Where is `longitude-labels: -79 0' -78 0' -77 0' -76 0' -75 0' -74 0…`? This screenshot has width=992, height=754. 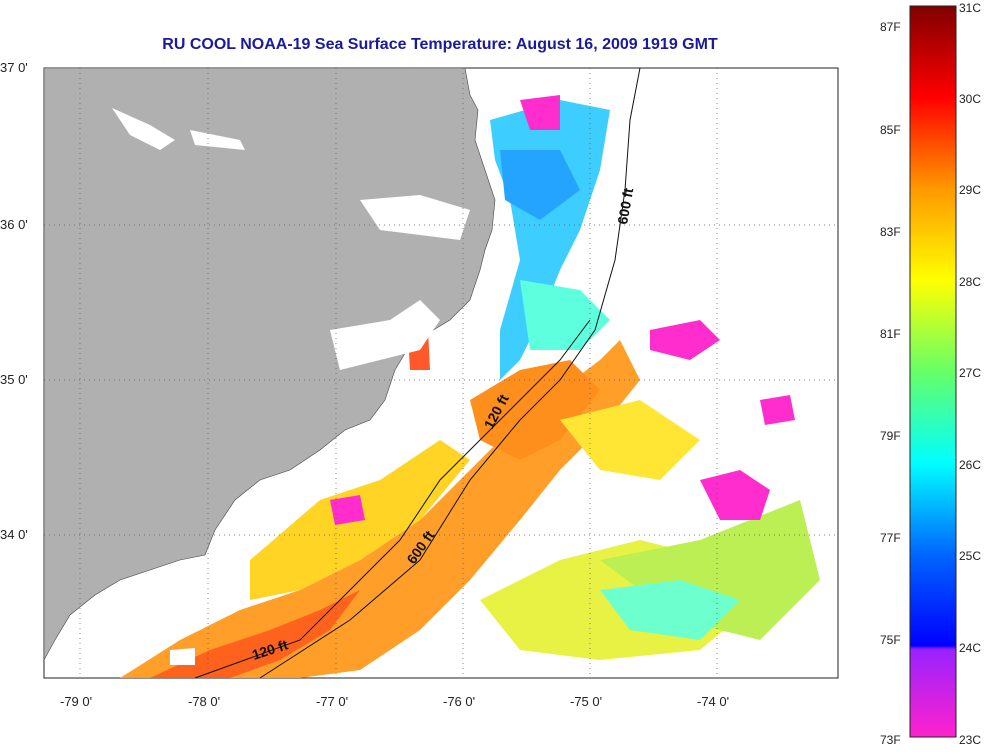
longitude-labels: -79 0' -78 0' -77 0' -76 0' -75 0' -74 0… is located at coordinates (394, 701).